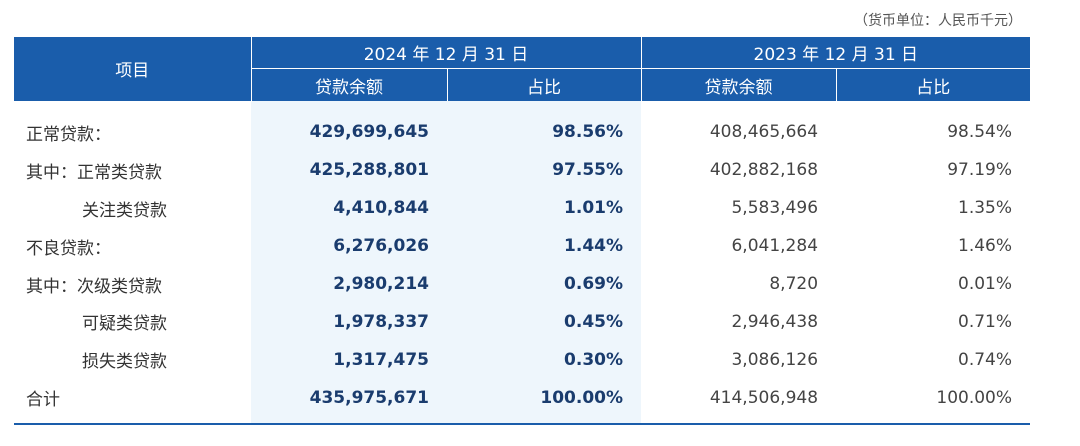 The width and height of the screenshot is (1080, 446). I want to click on previous-ratio-cell: 1.35%, so click(985, 208).